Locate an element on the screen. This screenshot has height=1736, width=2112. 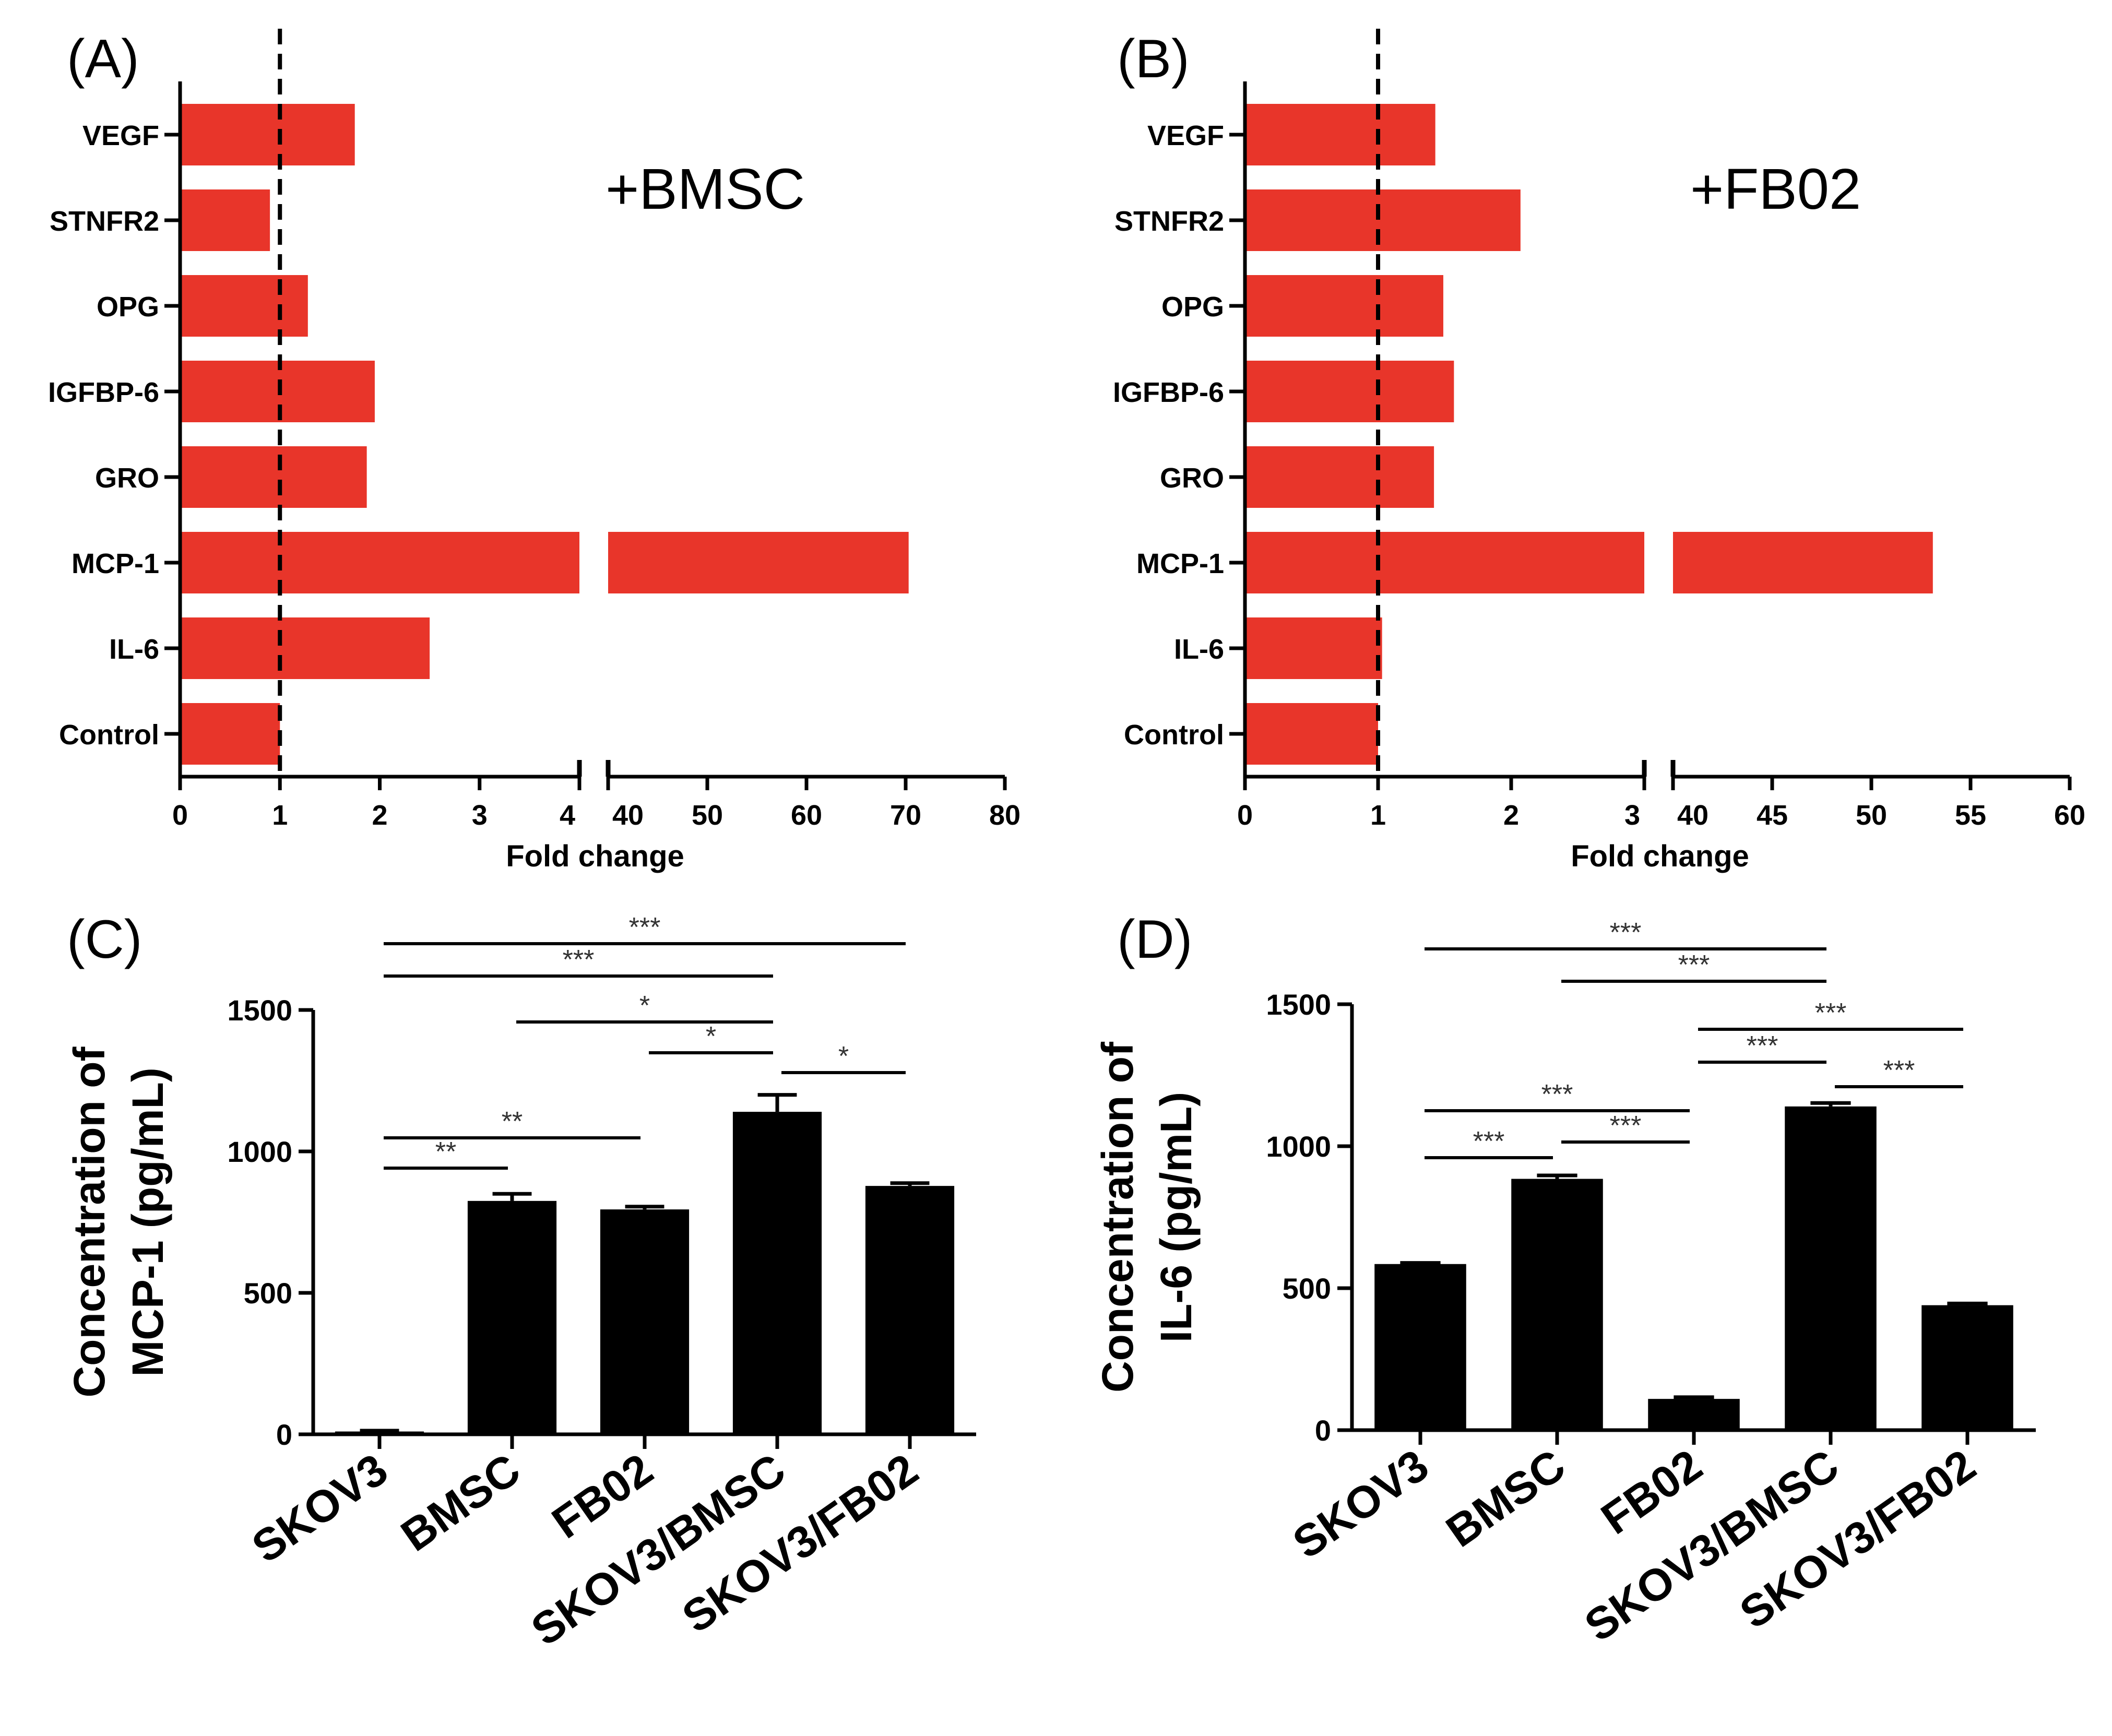
panel-label: (B) is located at coordinates (1153, 59).